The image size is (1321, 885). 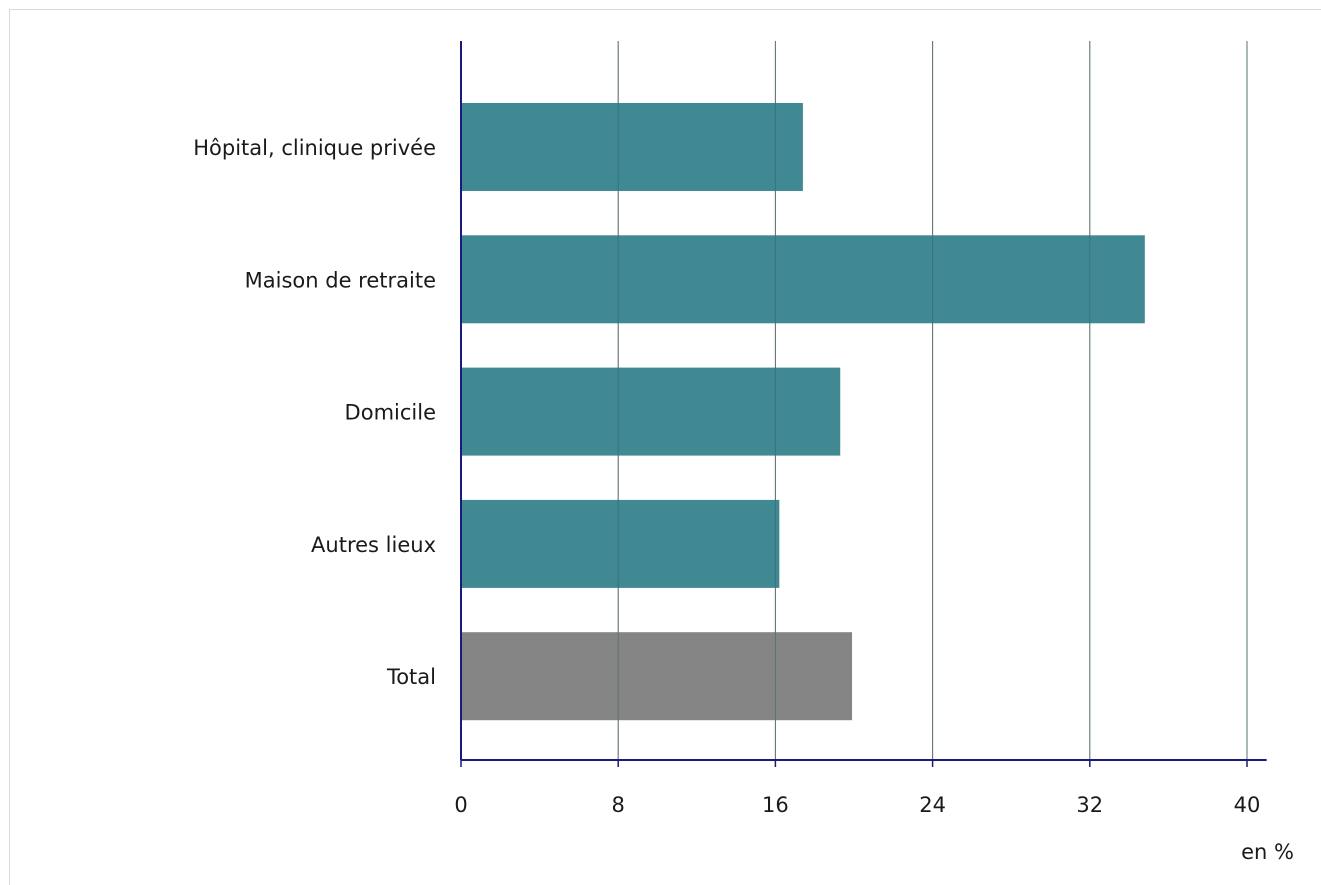 I want to click on x-tick-label-32: 32, so click(x=1089, y=805).